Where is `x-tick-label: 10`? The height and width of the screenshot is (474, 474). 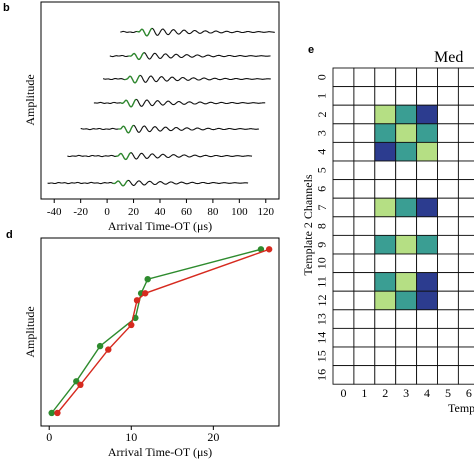
x-tick-label: 10 is located at coordinates (131, 437).